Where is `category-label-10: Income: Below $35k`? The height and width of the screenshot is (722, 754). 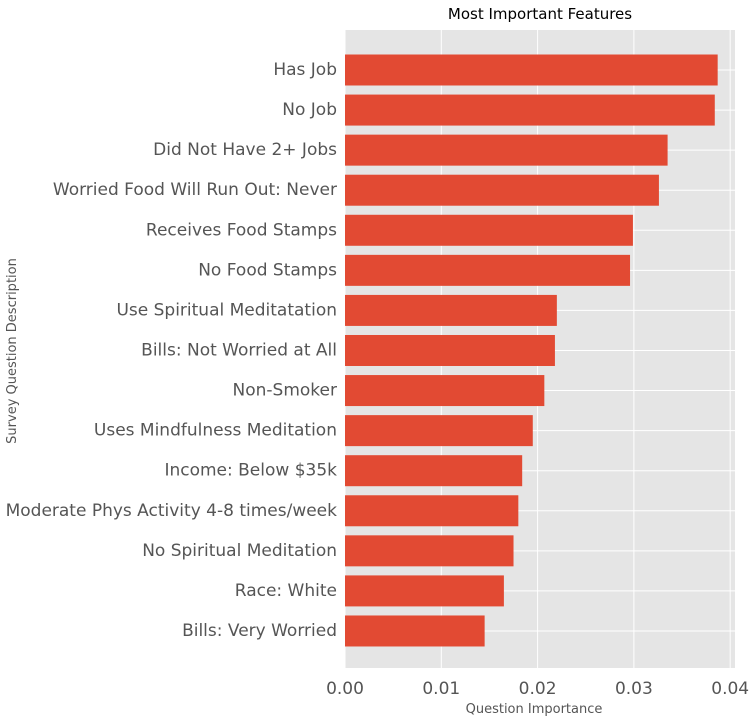 category-label-10: Income: Below $35k is located at coordinates (250, 471).